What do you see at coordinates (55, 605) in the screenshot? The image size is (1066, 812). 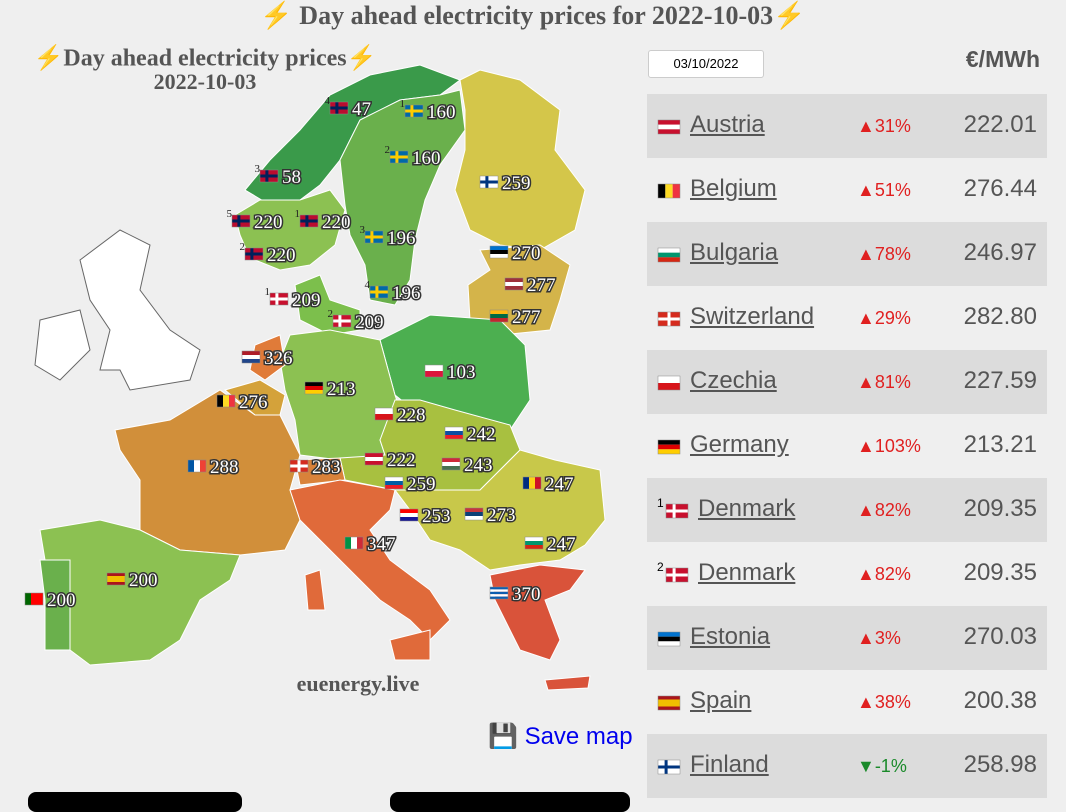 I see `portugal` at bounding box center [55, 605].